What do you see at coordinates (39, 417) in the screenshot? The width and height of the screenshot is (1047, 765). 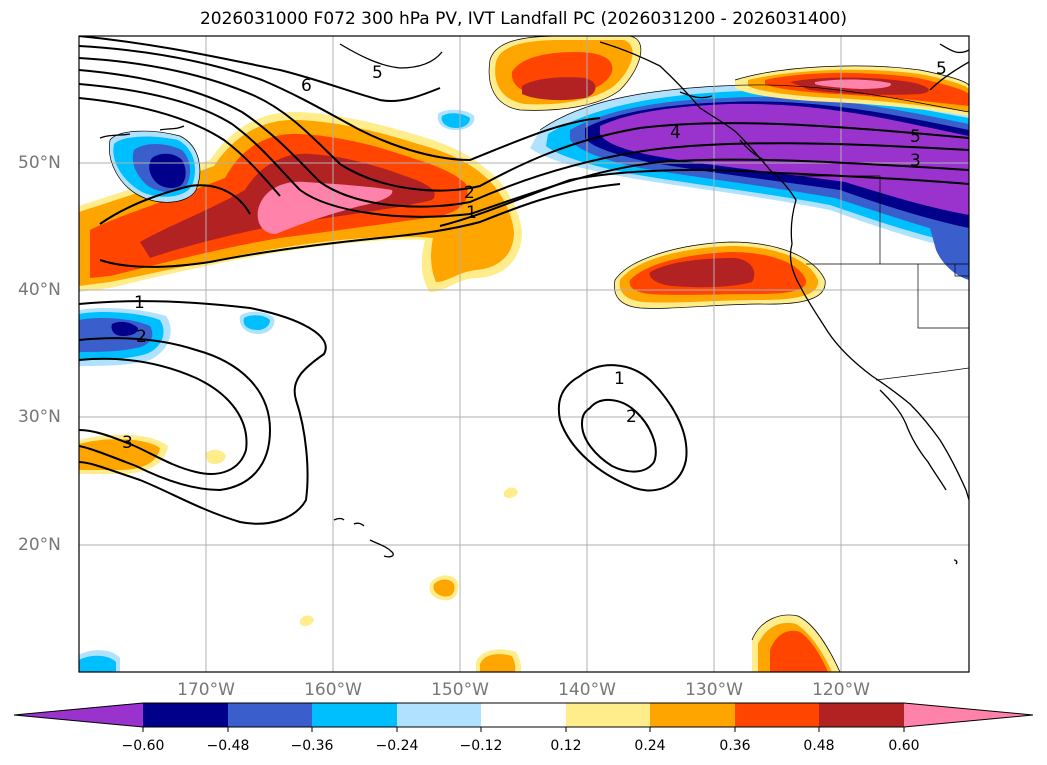 I see `lat-label: 30°N` at bounding box center [39, 417].